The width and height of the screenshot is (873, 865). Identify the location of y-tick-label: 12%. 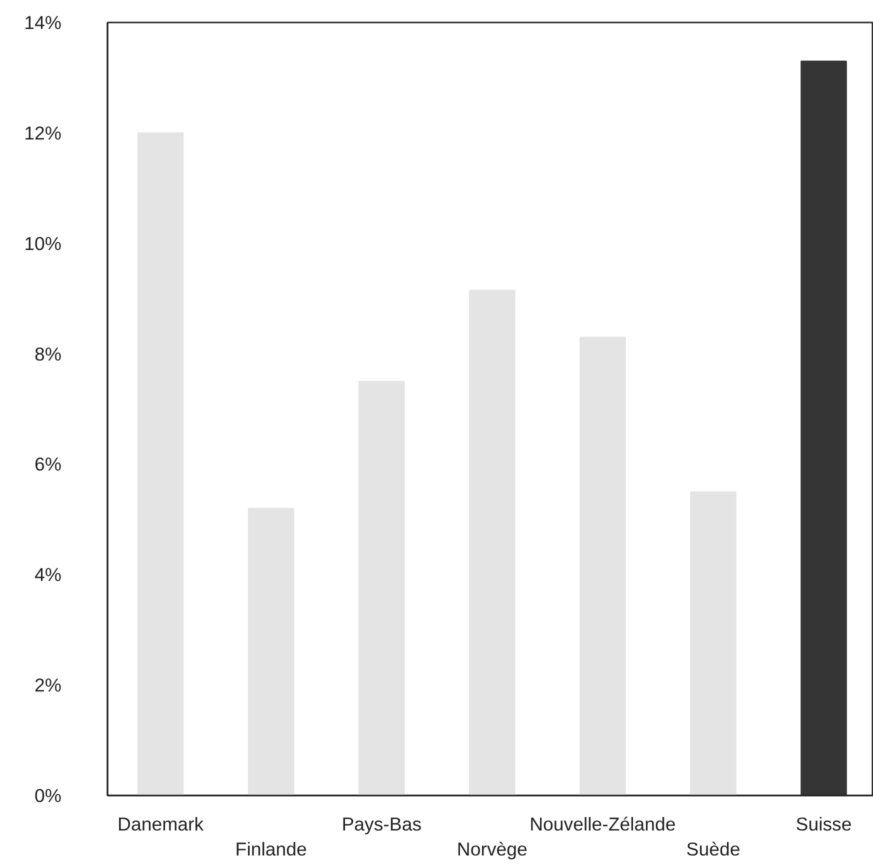
(43, 133).